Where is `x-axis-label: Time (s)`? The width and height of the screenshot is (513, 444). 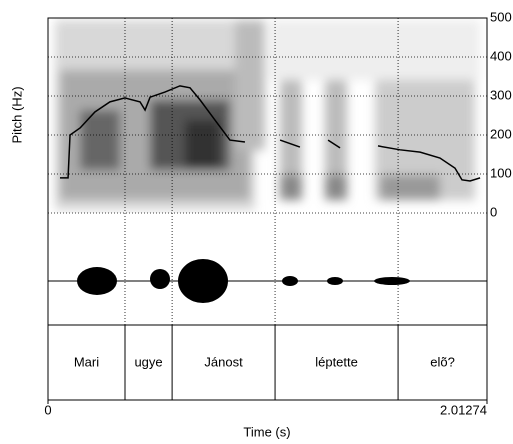
x-axis-label: Time (s) is located at coordinates (266, 431).